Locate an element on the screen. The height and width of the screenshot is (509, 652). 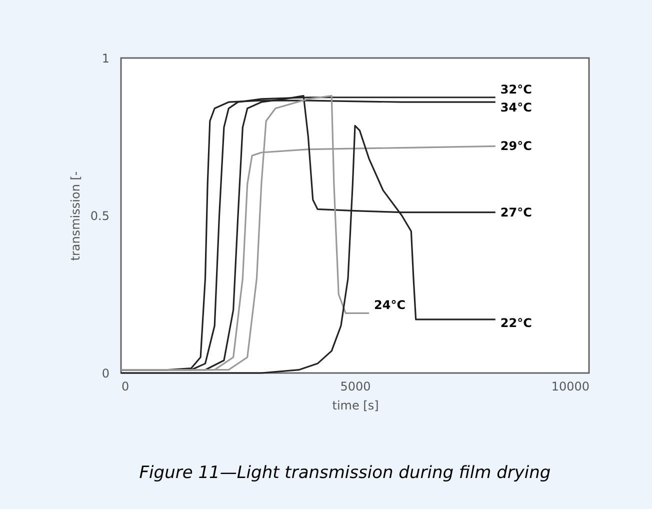
y-axis-title: transmission [- is located at coordinates (75, 216).